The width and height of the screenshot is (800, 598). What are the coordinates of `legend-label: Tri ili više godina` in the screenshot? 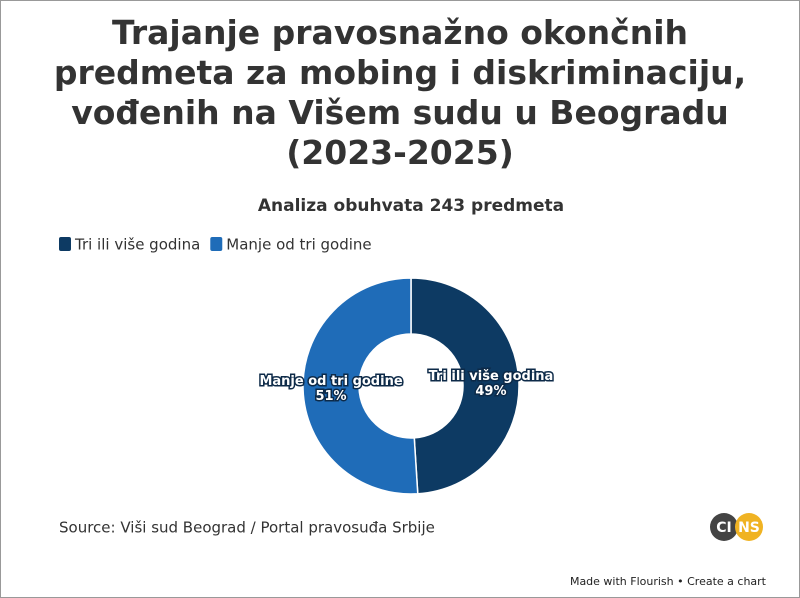 It's located at (137, 245).